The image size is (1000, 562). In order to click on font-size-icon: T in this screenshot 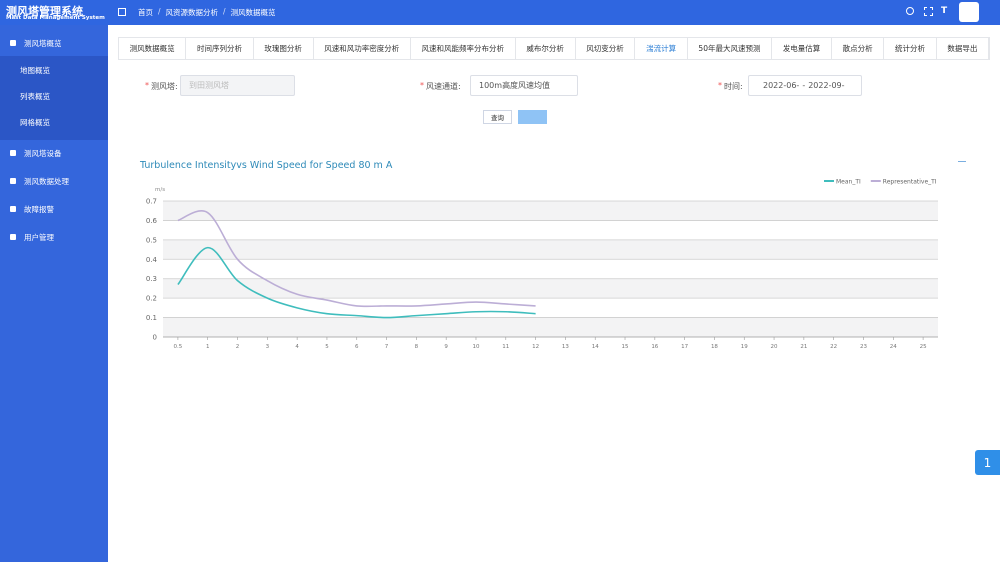, I will do `click(944, 11)`.